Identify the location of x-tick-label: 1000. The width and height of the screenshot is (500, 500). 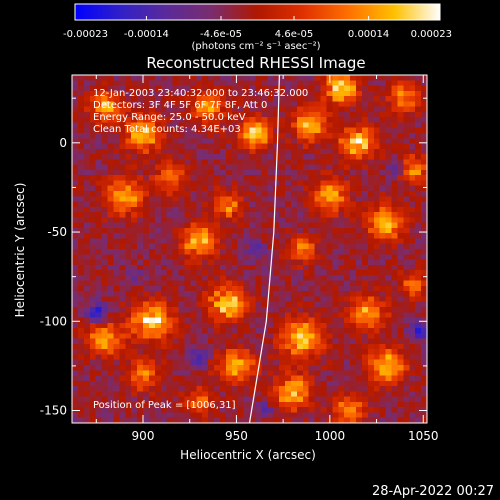
(330, 436).